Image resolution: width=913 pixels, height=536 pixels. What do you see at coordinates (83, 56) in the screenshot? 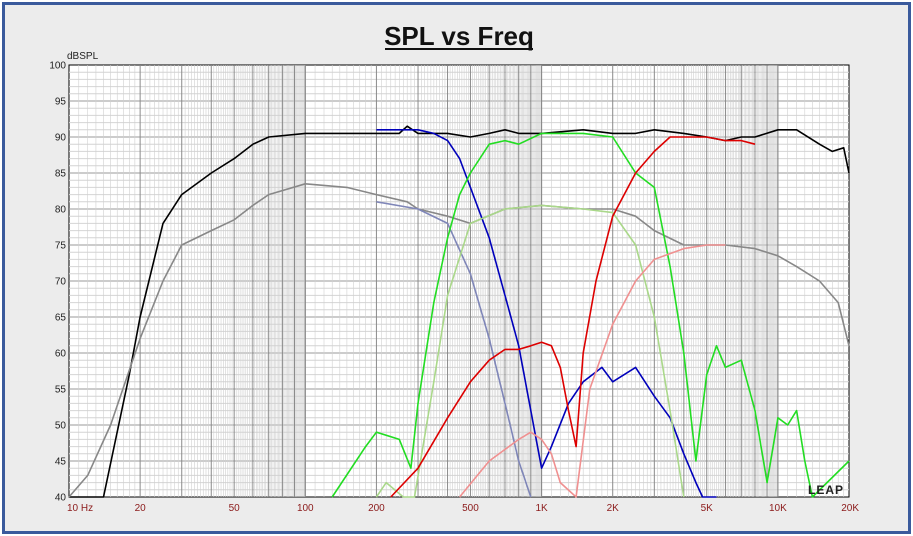
I see `y-axis-label: dBSPL` at bounding box center [83, 56].